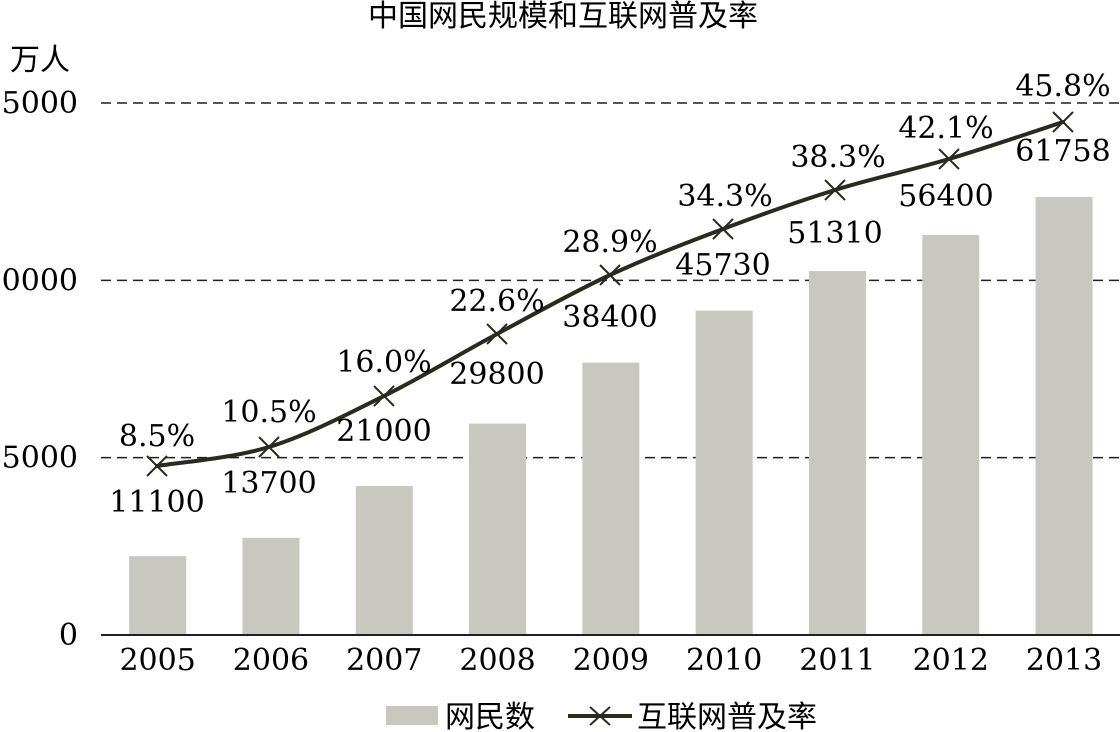 The width and height of the screenshot is (1120, 732). Describe the element at coordinates (722, 265) in the screenshot. I see `bar-data-label: 45730` at that location.